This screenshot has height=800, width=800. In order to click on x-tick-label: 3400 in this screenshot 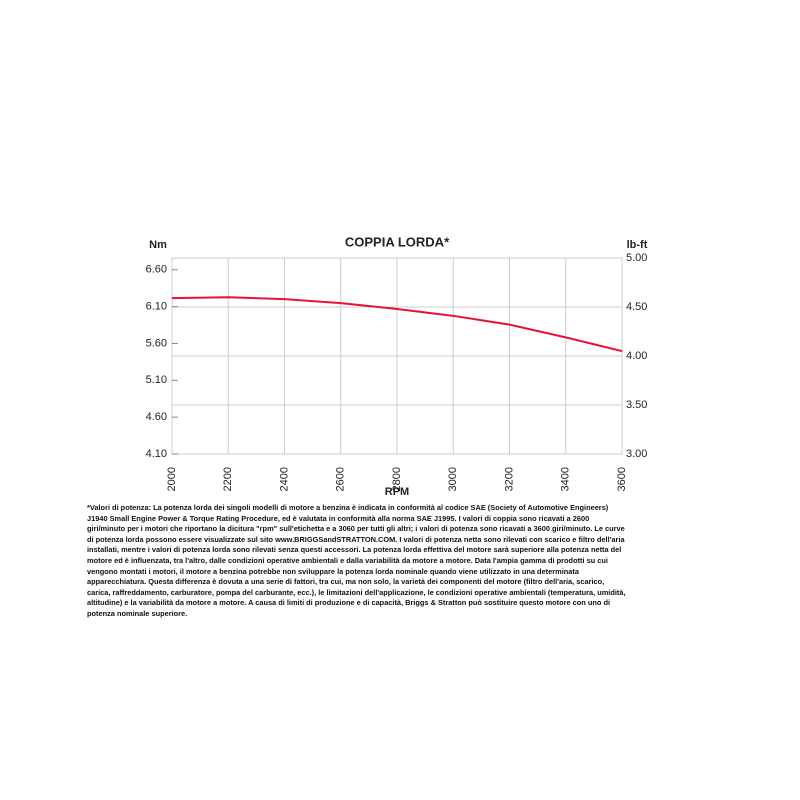, I will do `click(566, 479)`.